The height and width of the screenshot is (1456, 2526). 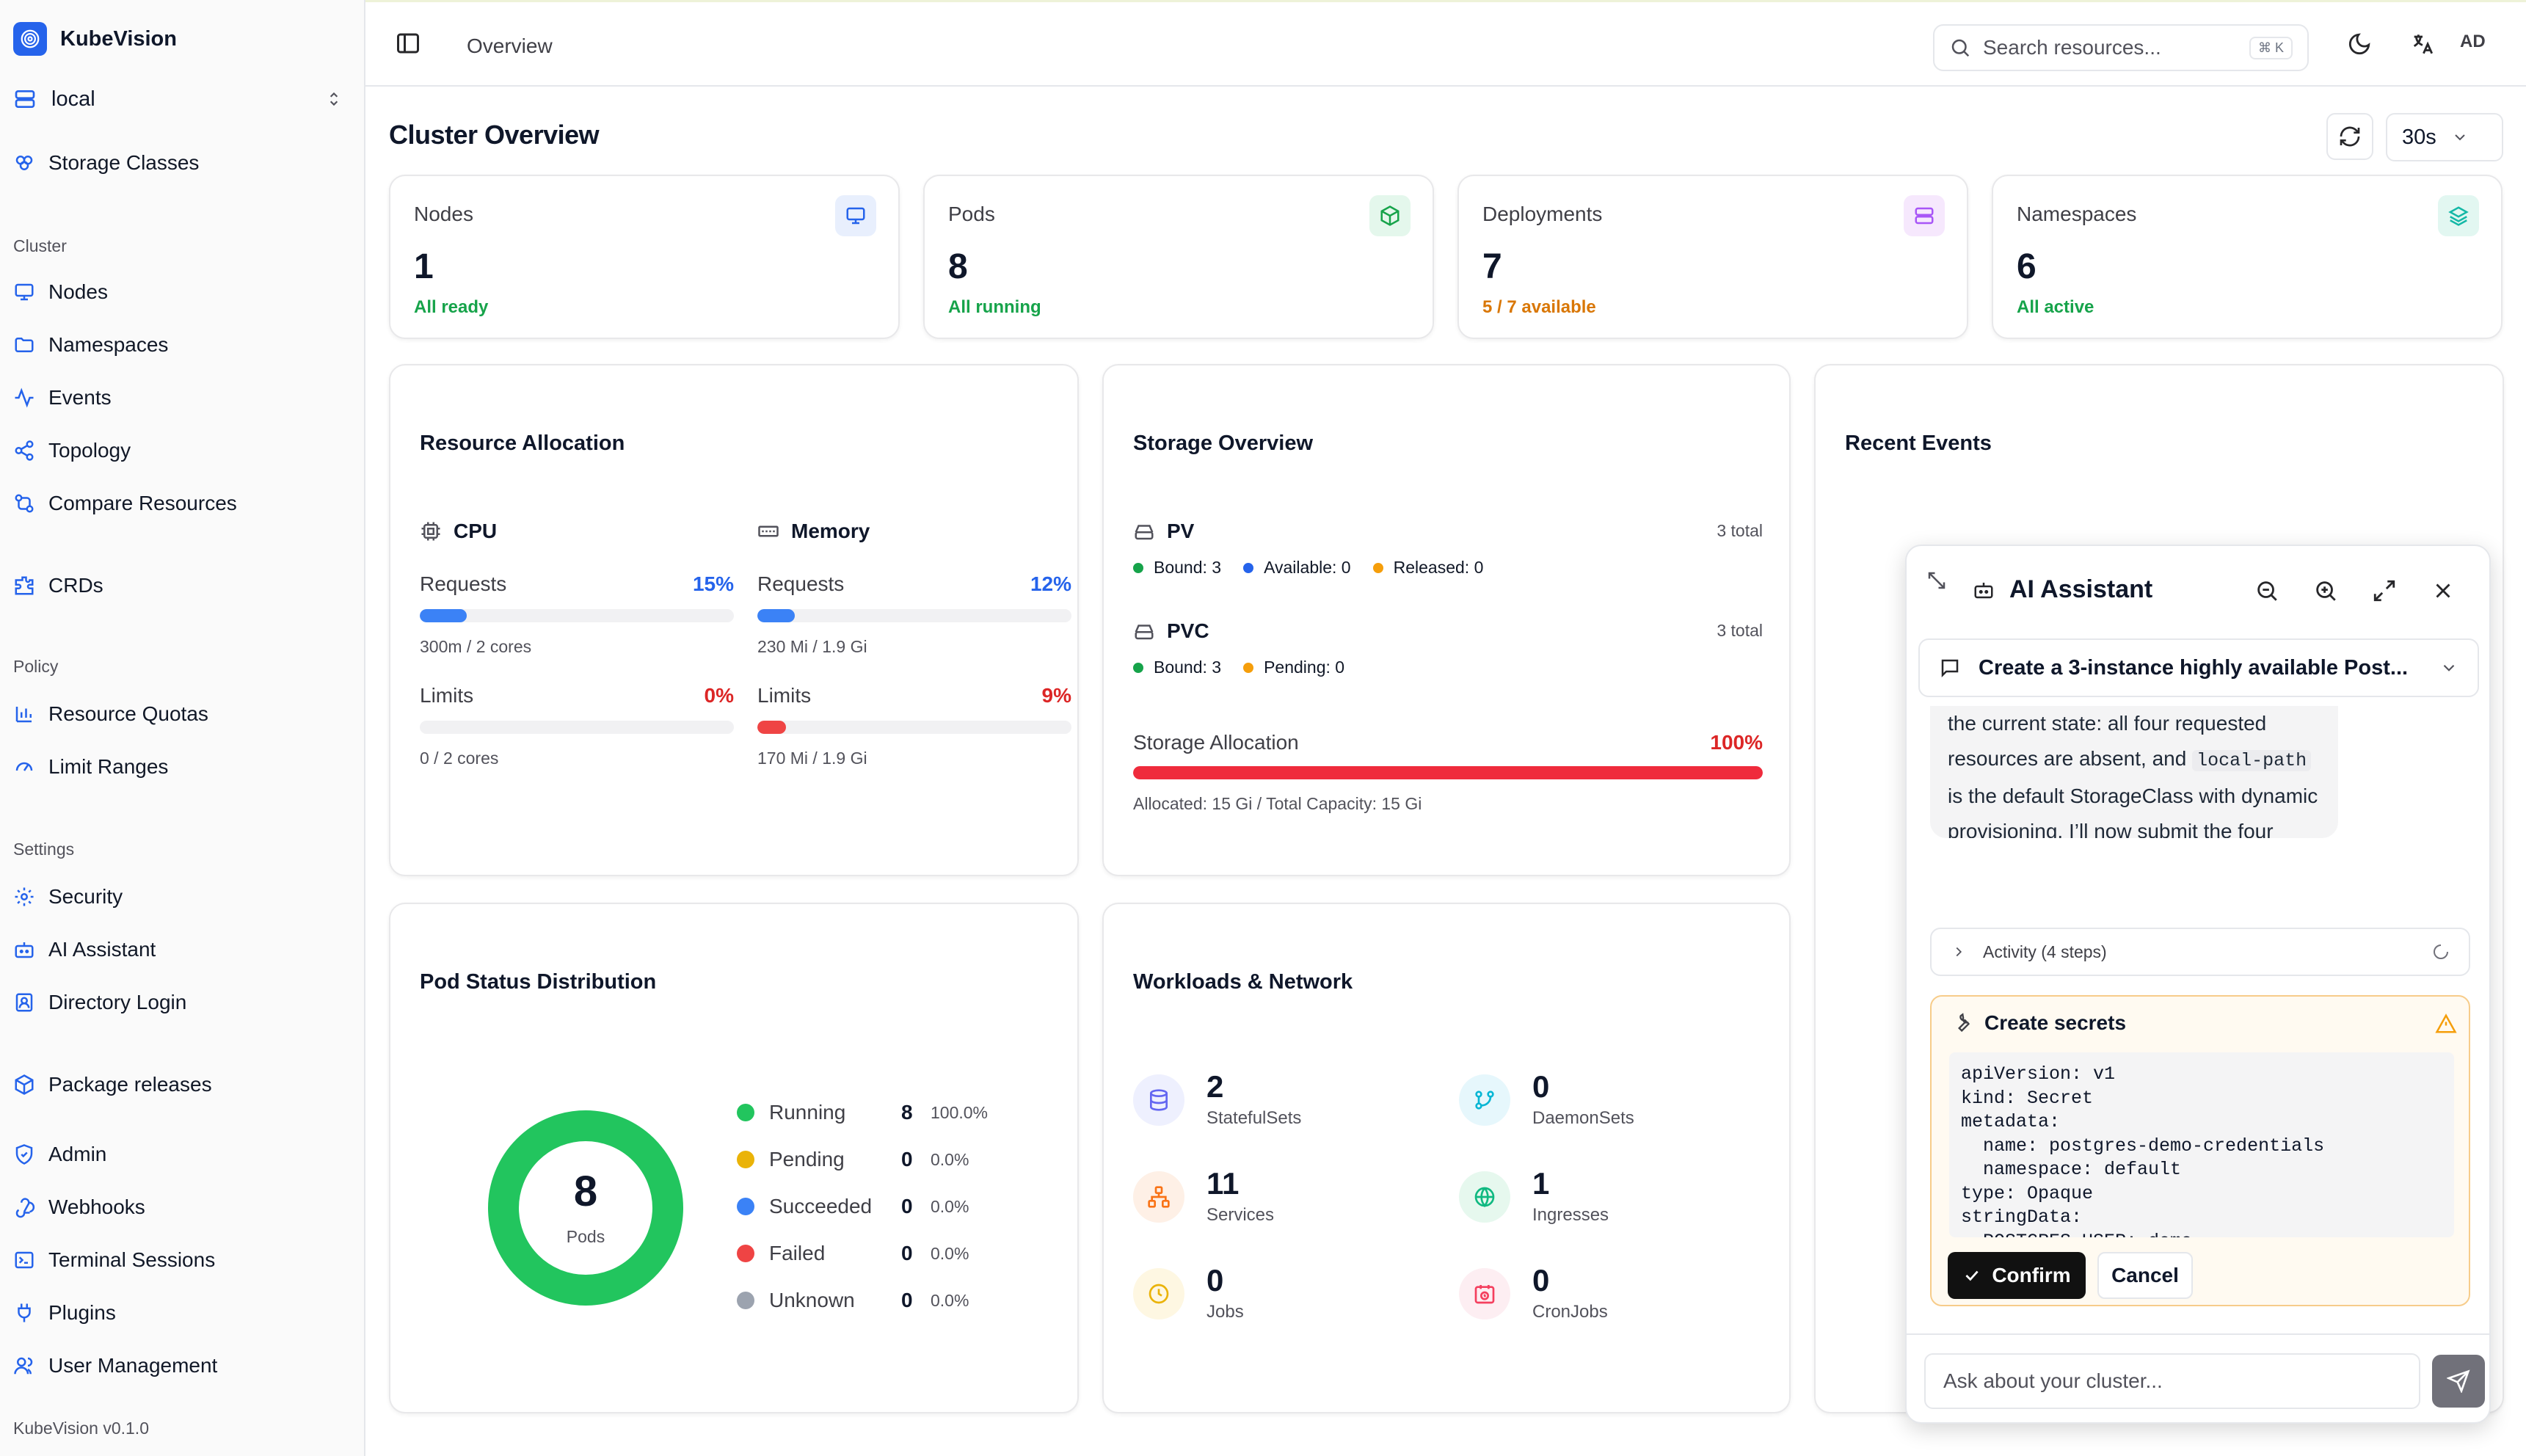 I want to click on stat-label: Deployments, so click(x=1542, y=214).